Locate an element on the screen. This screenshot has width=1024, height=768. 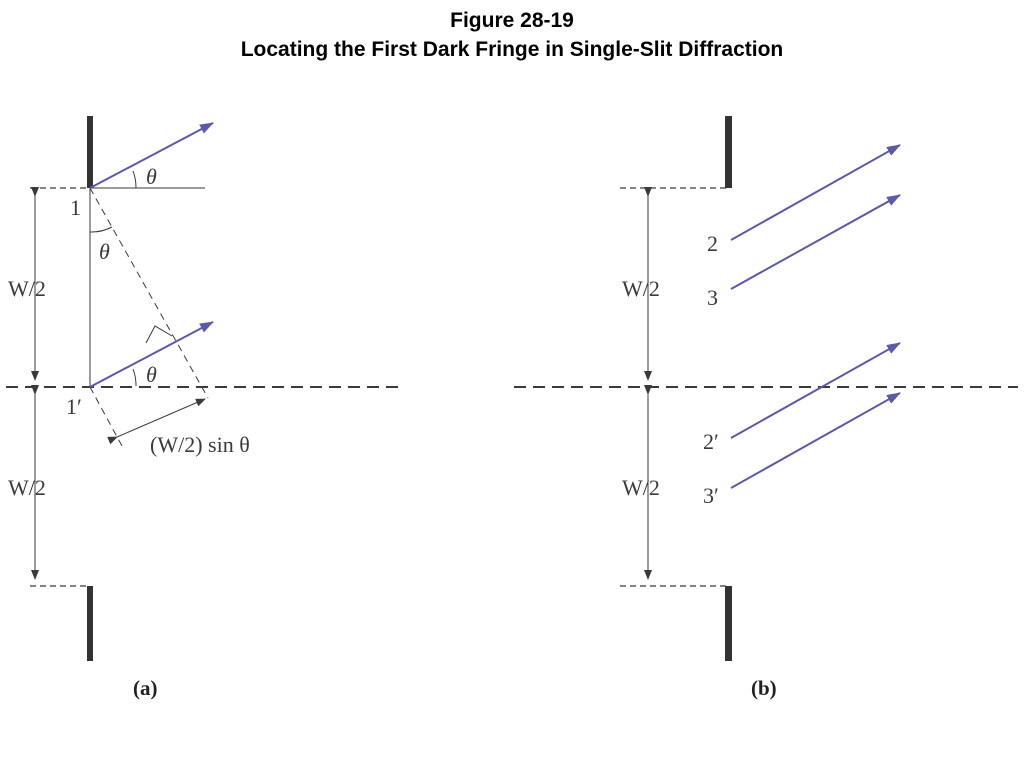
point-1-label: 1 is located at coordinates (75, 207).